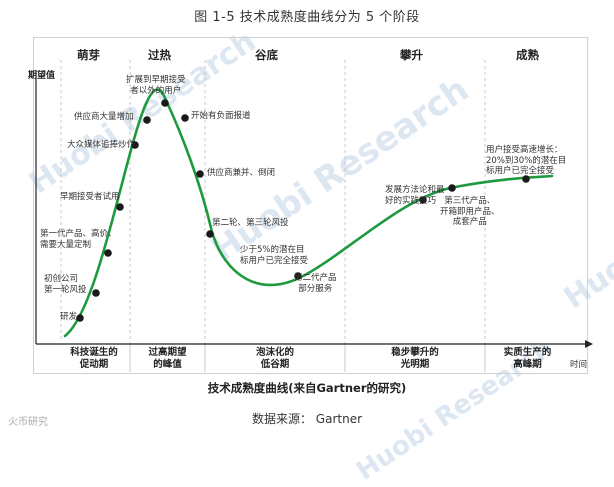  I want to click on phase-bottom-label: 泡沫化的 低谷期, so click(274, 358).